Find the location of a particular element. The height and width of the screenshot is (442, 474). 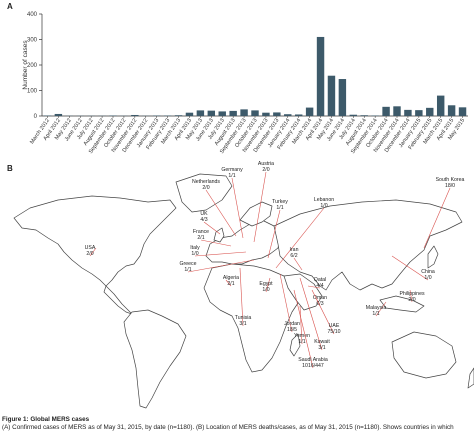

country-name-label: China is located at coordinates (428, 272).